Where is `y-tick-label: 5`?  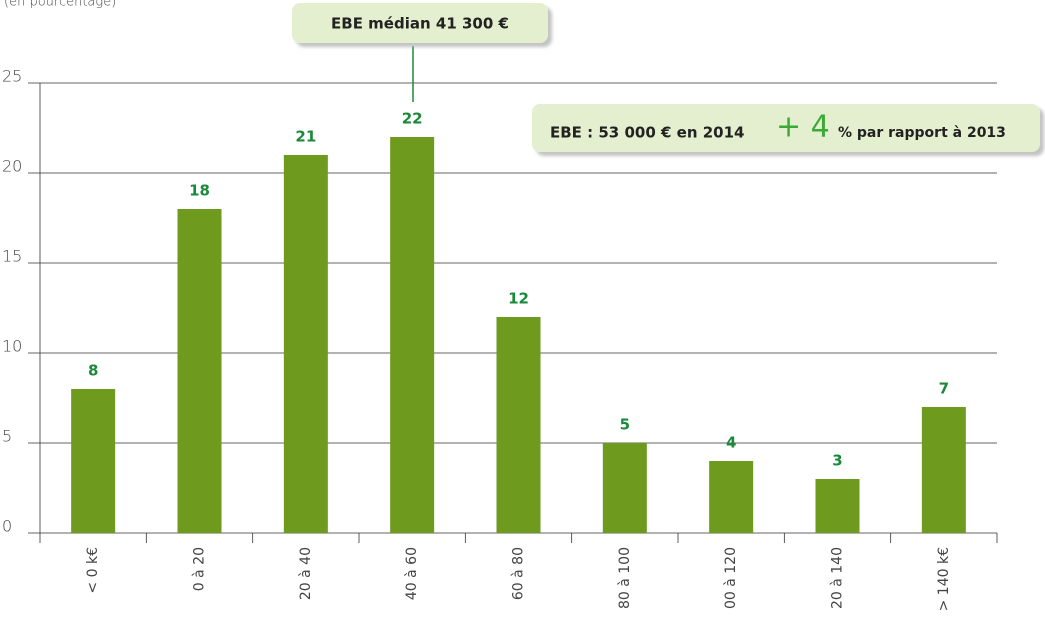
y-tick-label: 5 is located at coordinates (7, 436).